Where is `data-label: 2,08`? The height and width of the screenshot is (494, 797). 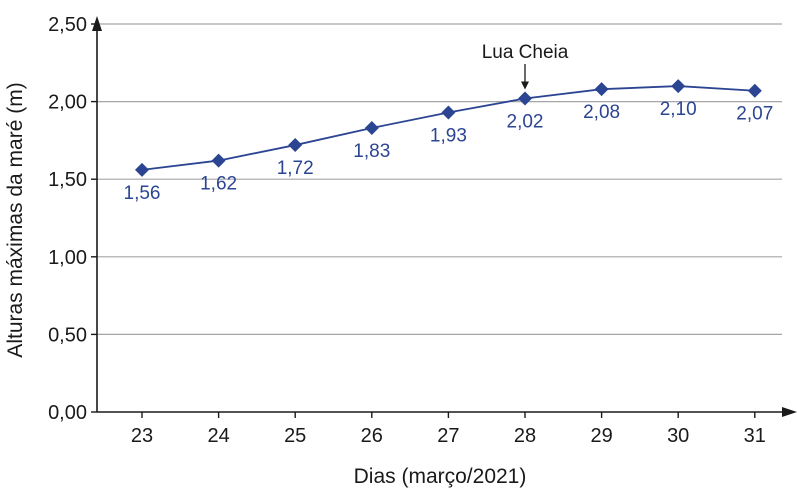 data-label: 2,08 is located at coordinates (601, 112).